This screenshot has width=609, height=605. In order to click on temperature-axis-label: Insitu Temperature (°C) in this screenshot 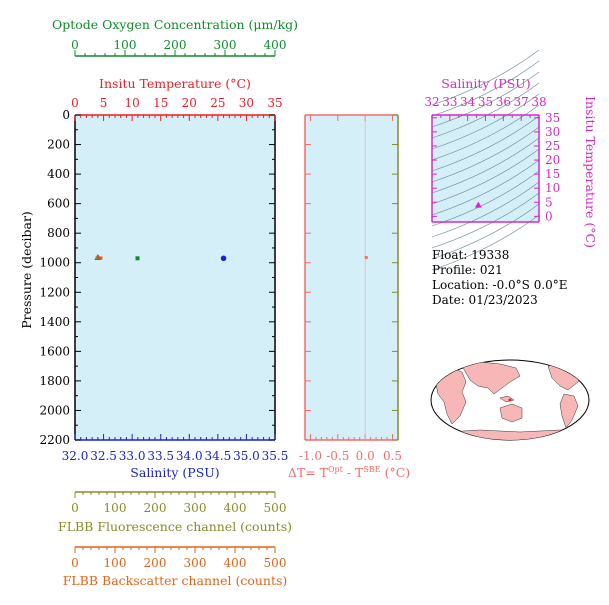, I will do `click(175, 83)`.